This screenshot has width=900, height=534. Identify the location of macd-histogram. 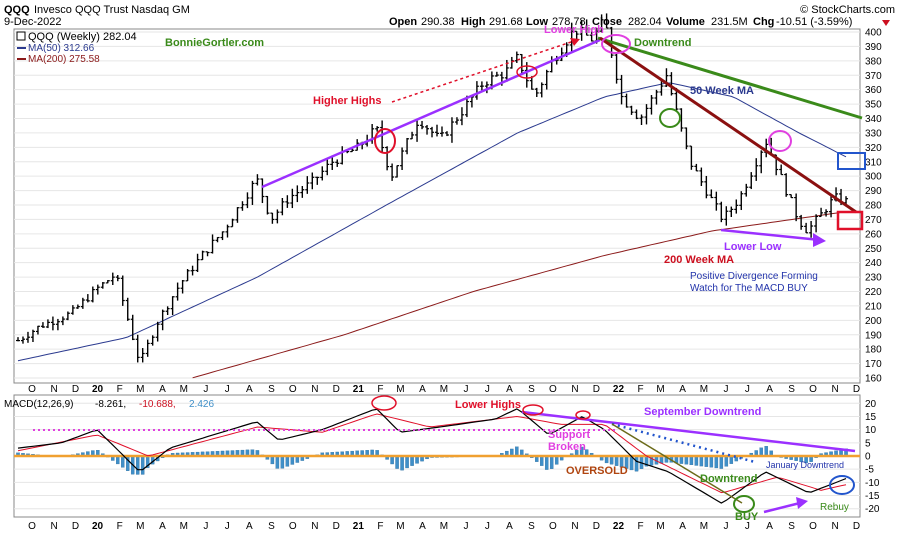
(432, 460).